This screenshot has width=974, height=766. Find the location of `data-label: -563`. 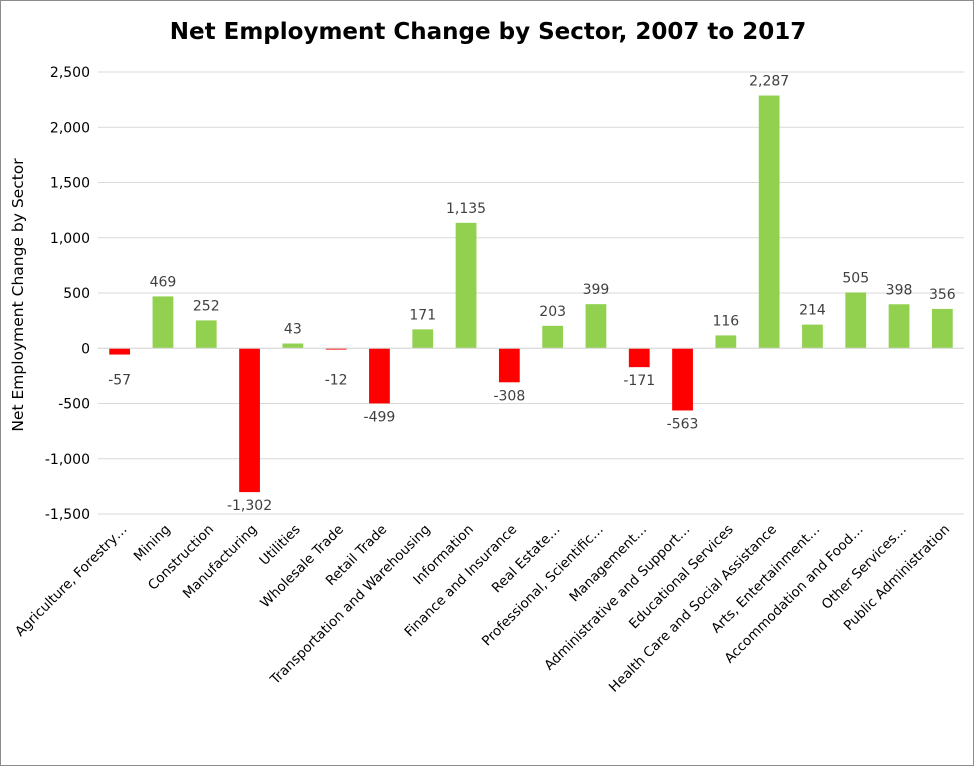

data-label: -563 is located at coordinates (683, 424).